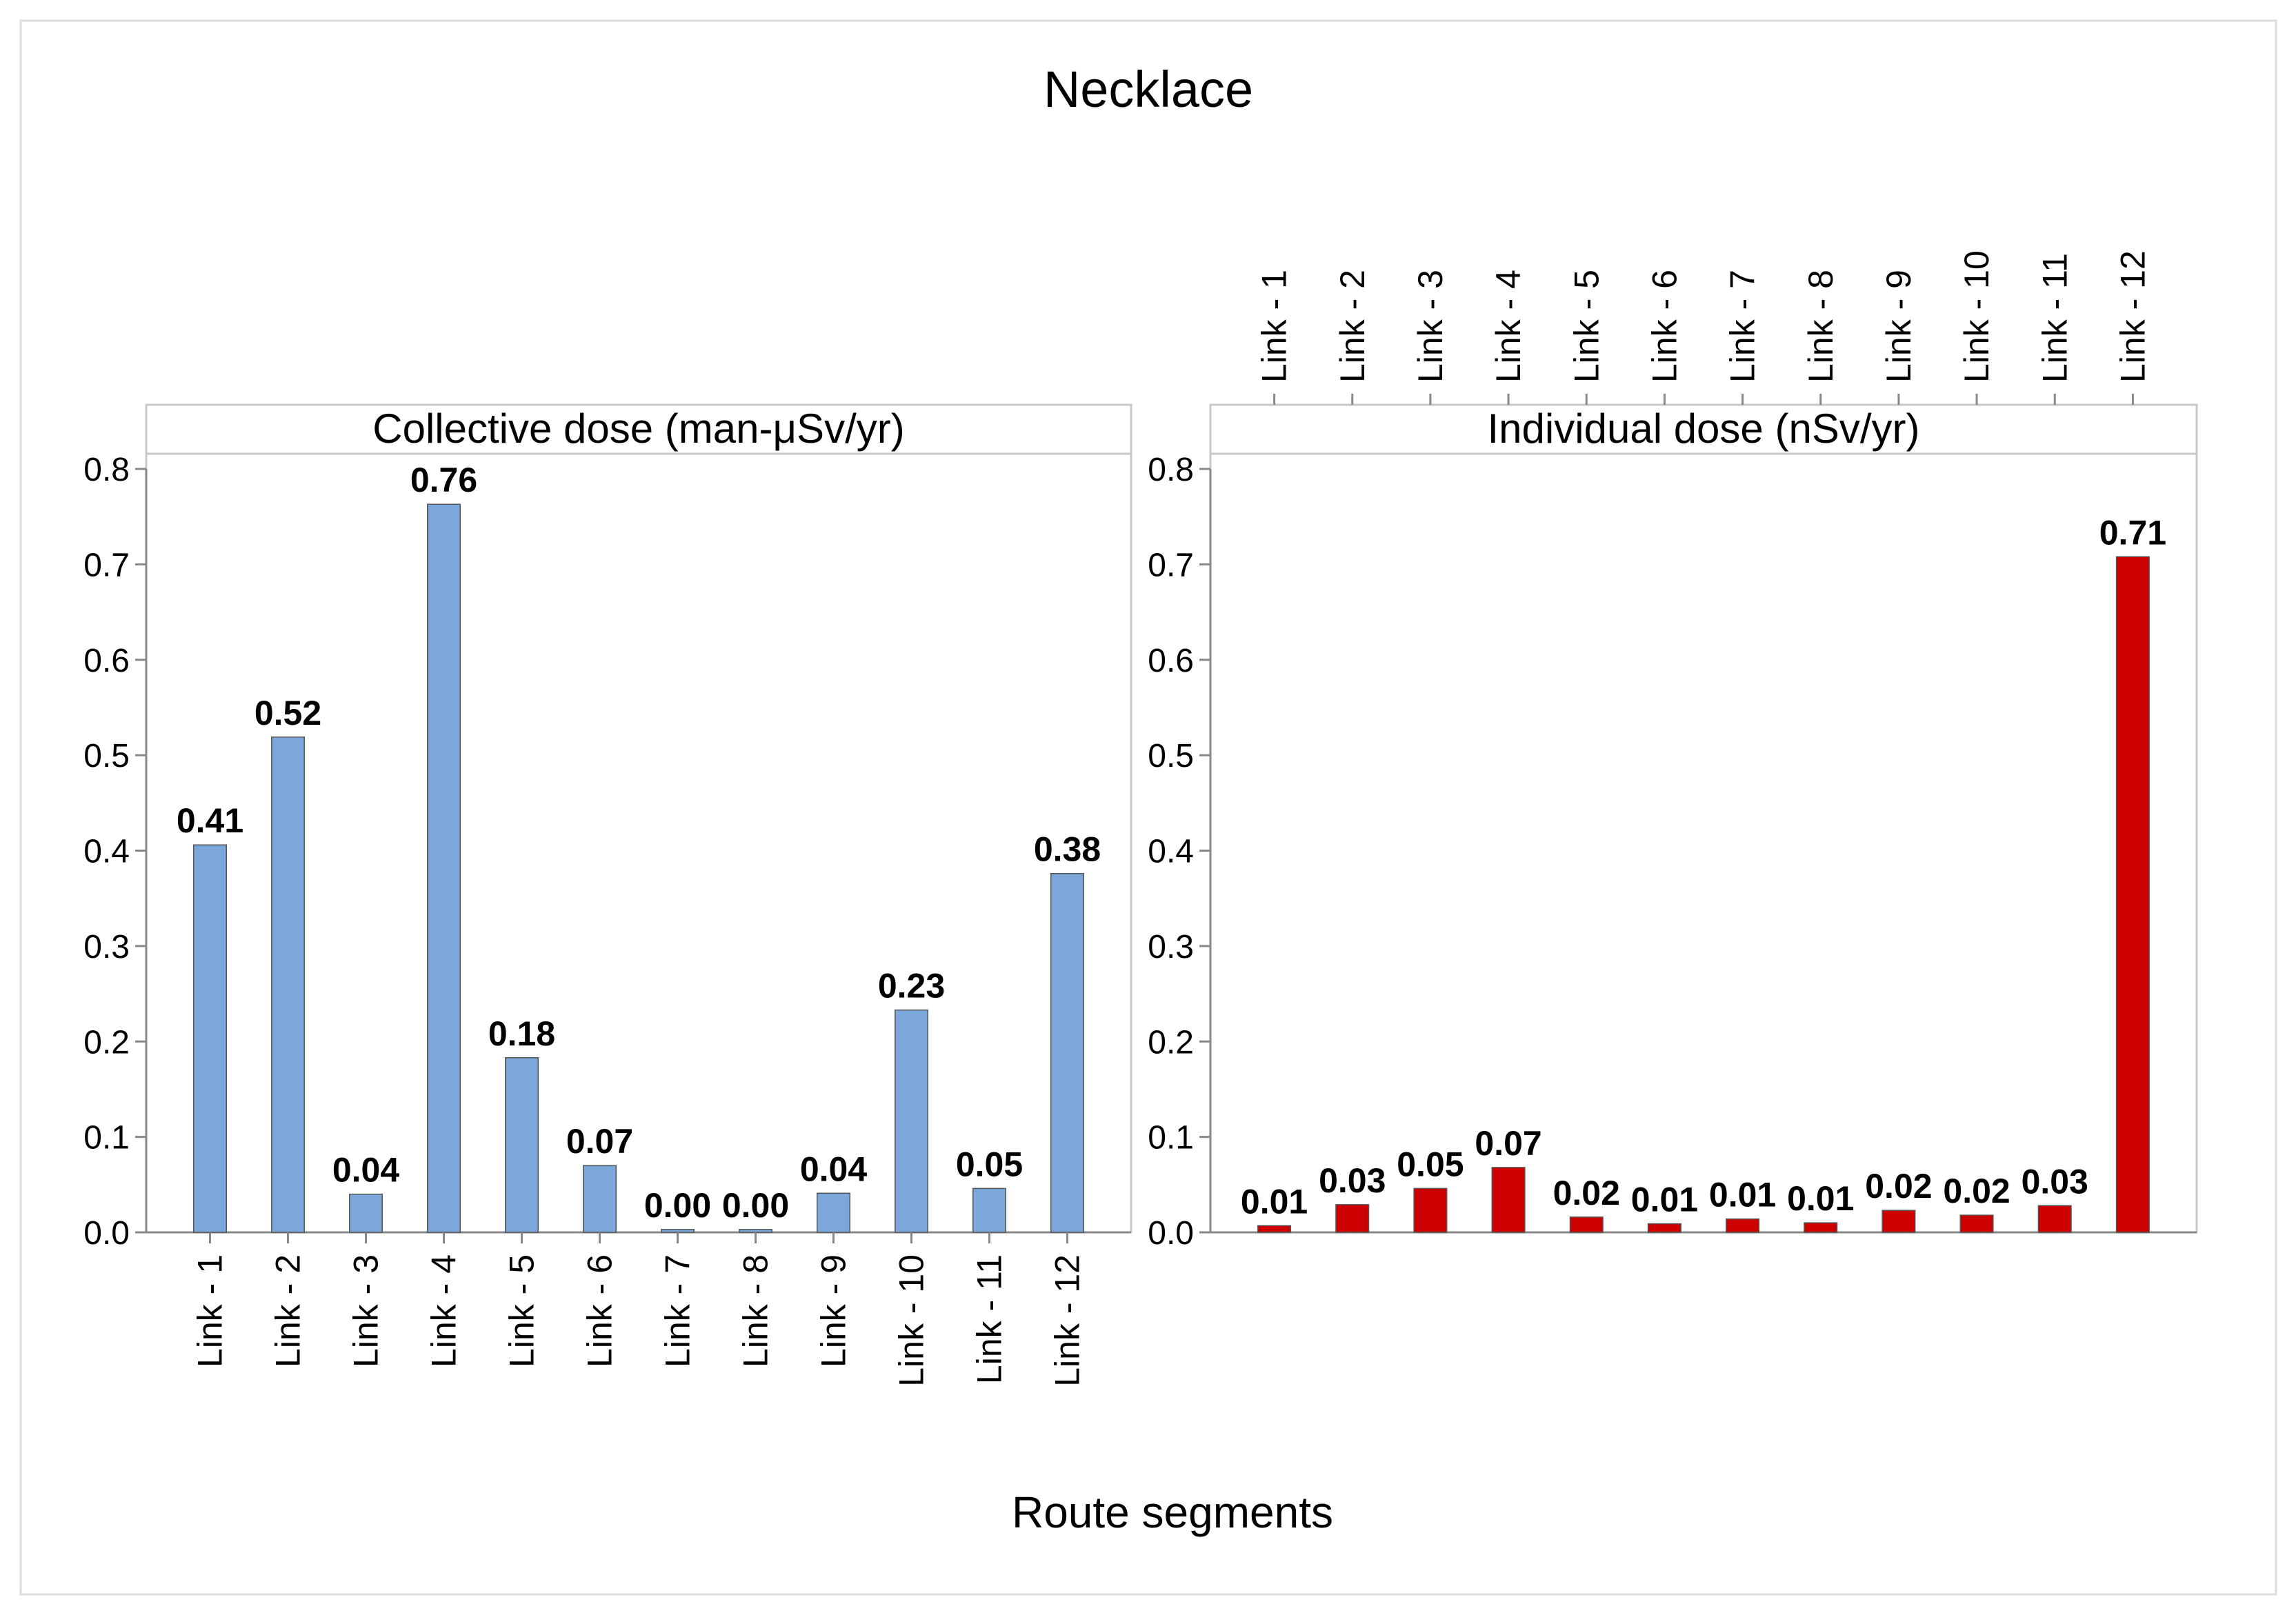 This screenshot has height=1613, width=2296. Describe the element at coordinates (521, 1033) in the screenshot. I see `data-label: 0.18` at that location.